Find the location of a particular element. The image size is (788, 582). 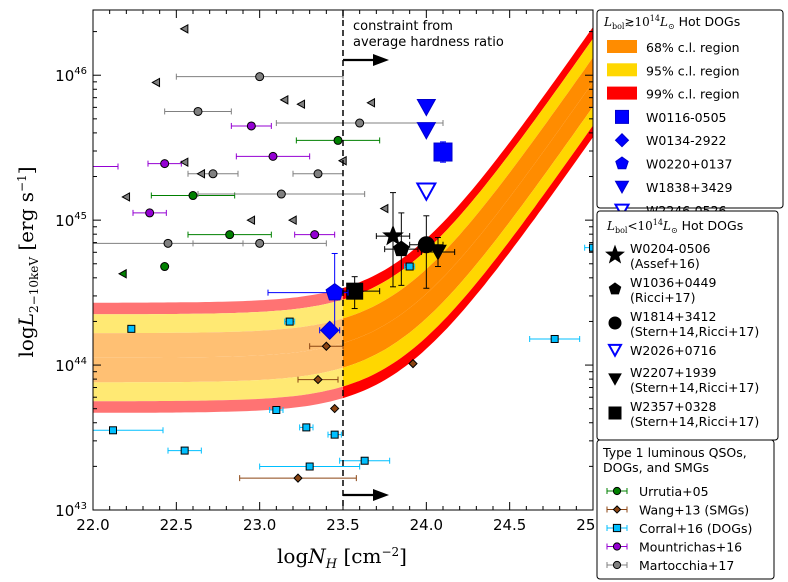

legend-label: 95% c.l. region is located at coordinates (693, 70).